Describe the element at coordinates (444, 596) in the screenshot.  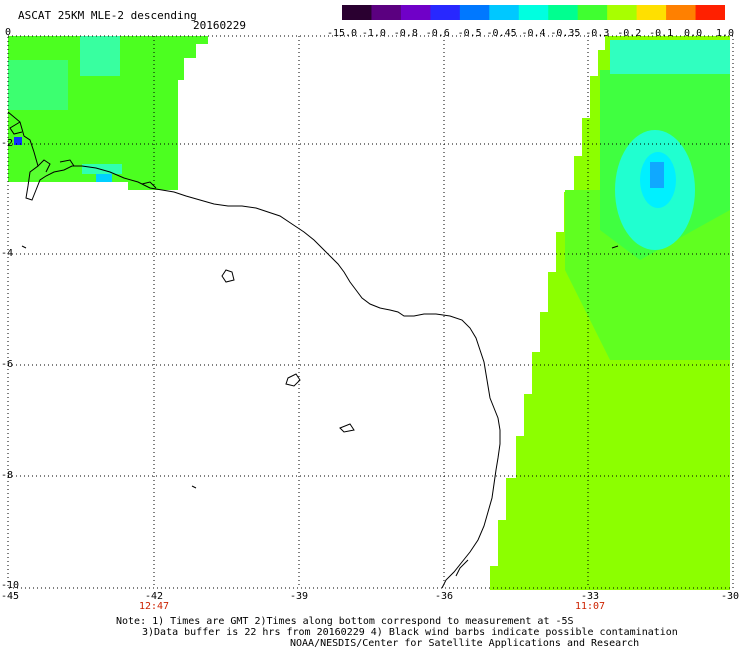
I see `x-tick-label: -36` at that location.